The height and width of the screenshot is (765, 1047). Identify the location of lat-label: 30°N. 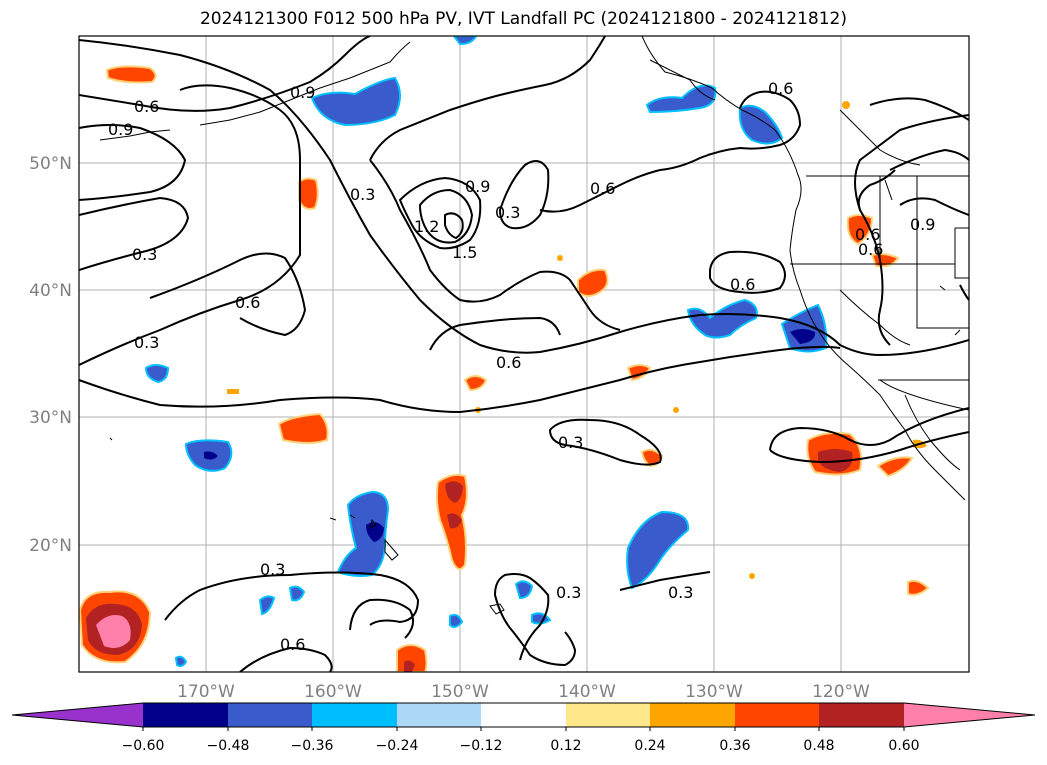
(50, 418).